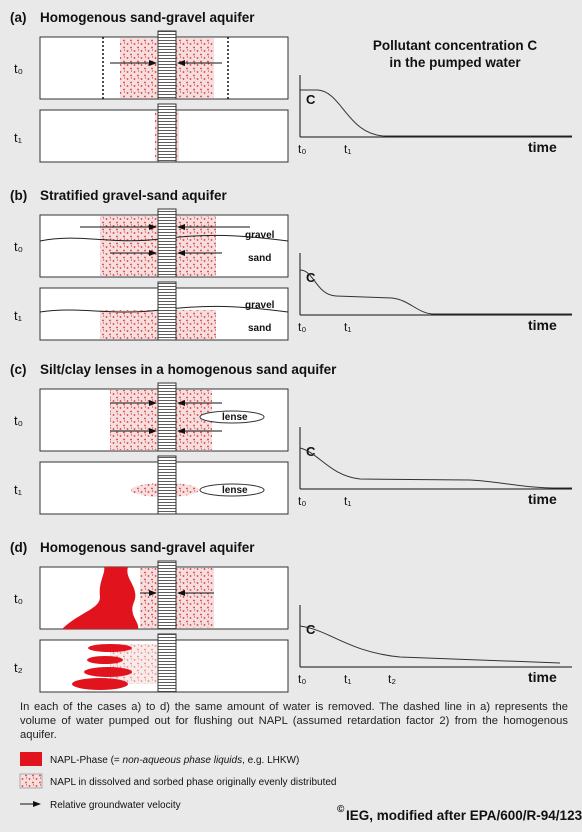  What do you see at coordinates (18, 547) in the screenshot?
I see `label: (d)` at bounding box center [18, 547].